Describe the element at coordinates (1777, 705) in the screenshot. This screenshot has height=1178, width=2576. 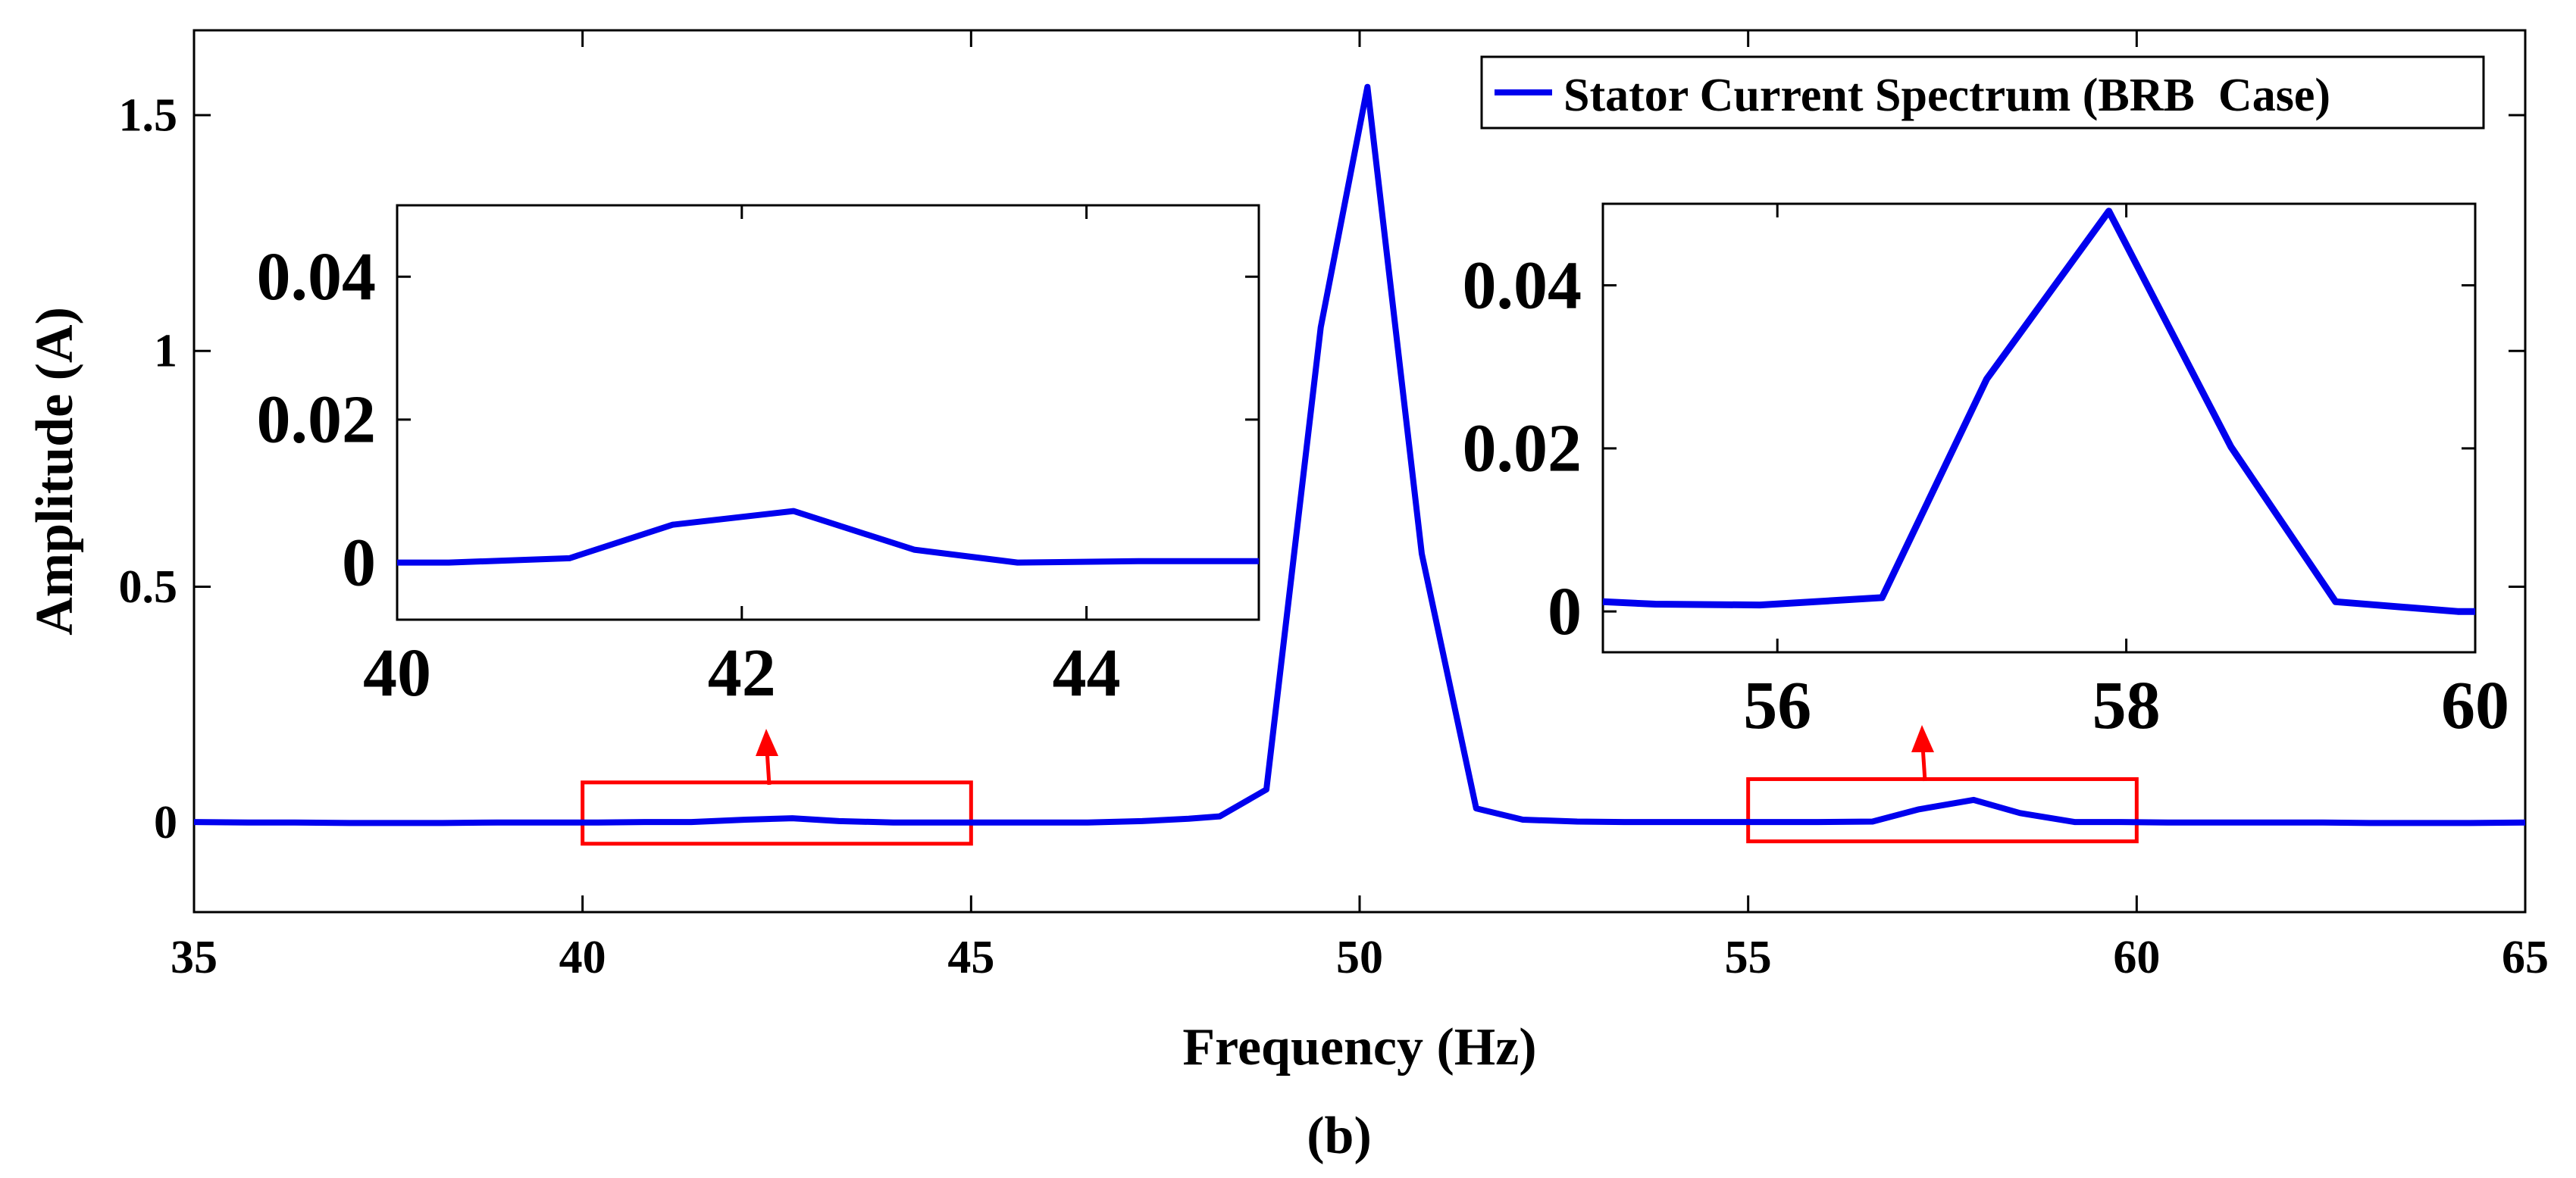
I see `inset-right-x-tick-label: 56` at that location.